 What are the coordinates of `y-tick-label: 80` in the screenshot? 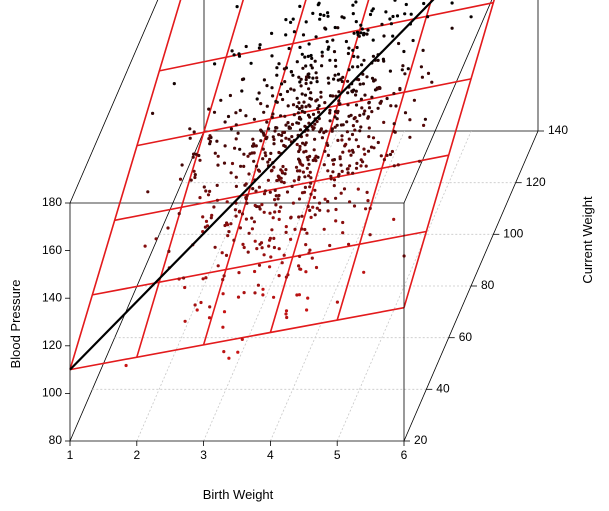 It's located at (488, 285).